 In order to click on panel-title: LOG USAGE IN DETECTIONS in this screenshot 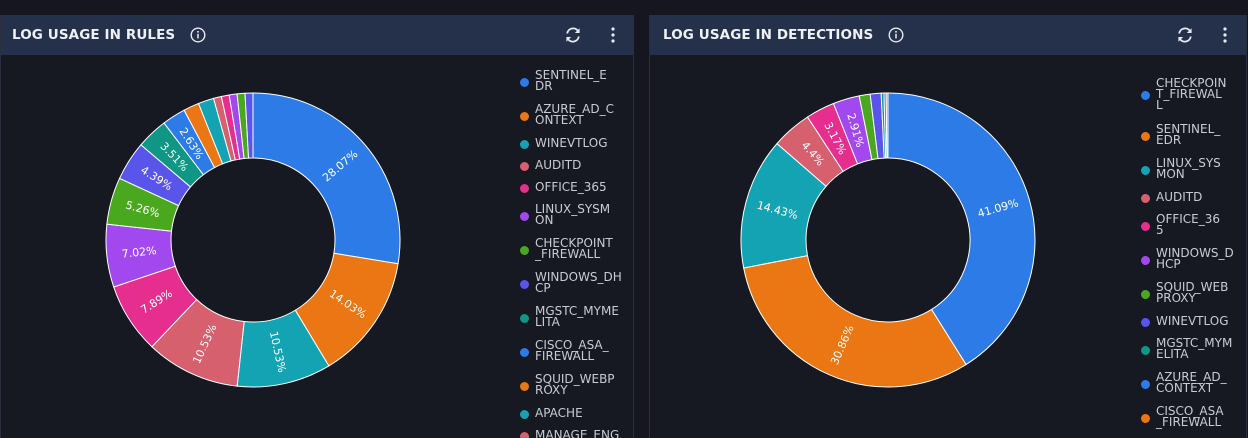, I will do `click(768, 35)`.